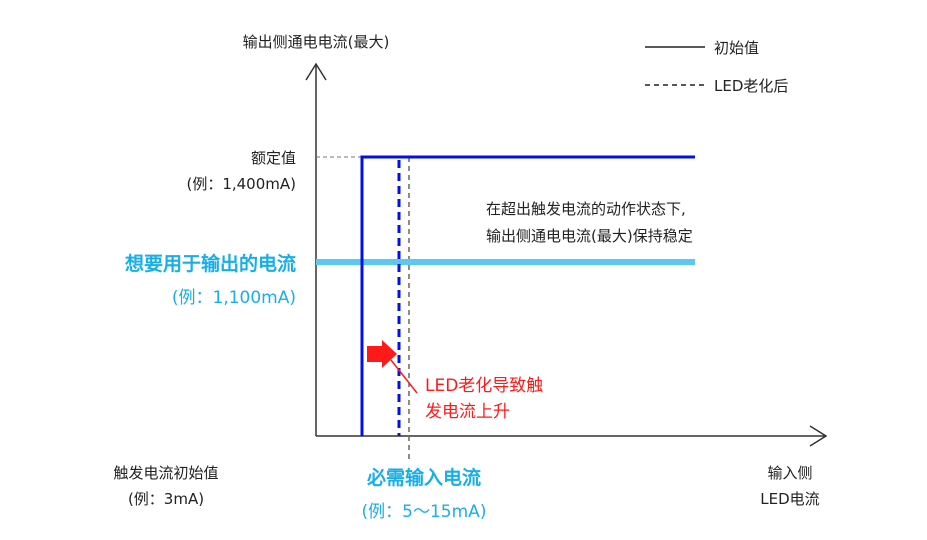 The width and height of the screenshot is (927, 540). What do you see at coordinates (716, 67) in the screenshot?
I see `legend: 初始值 LED老化后` at bounding box center [716, 67].